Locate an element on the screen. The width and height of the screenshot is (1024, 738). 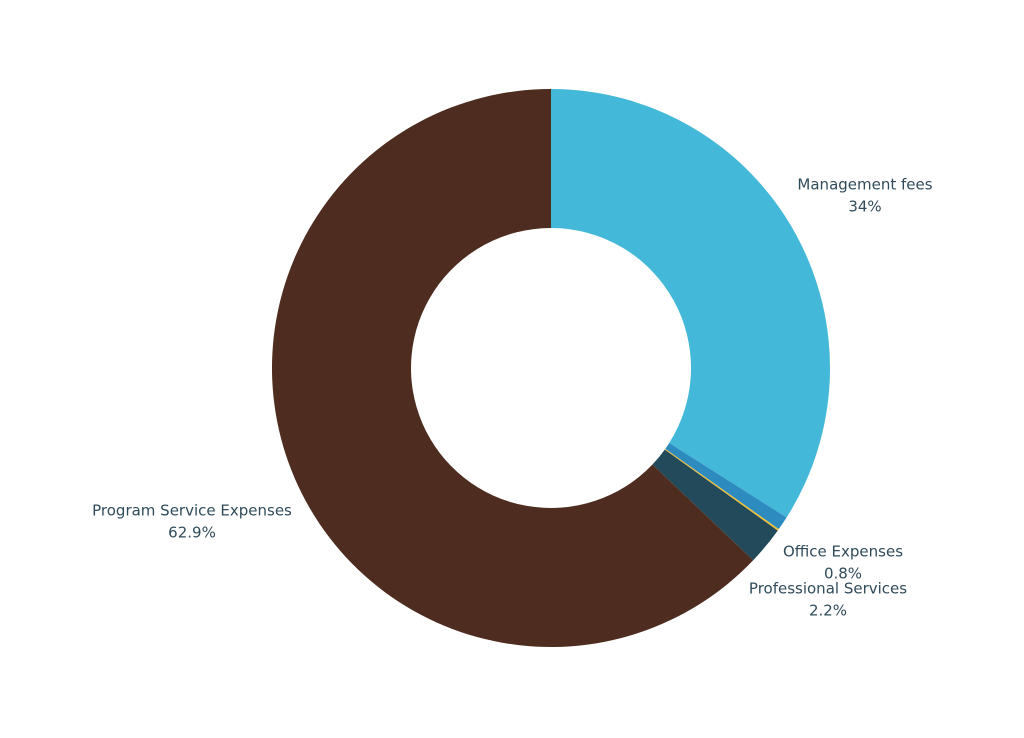
slice-value-label: 34% is located at coordinates (864, 207).